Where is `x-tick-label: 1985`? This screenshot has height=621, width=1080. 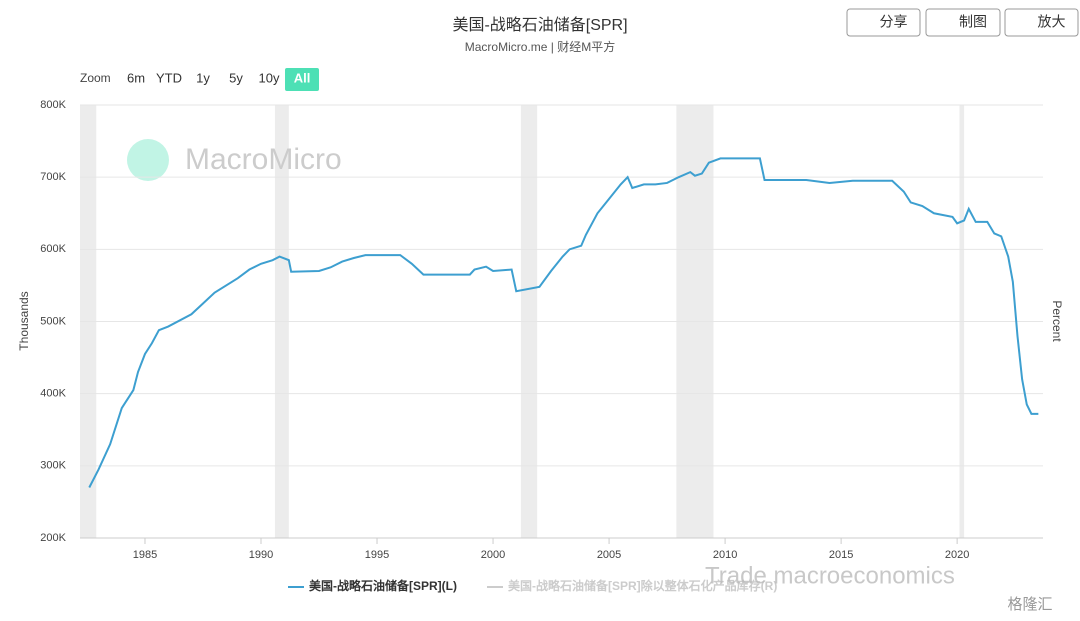 x-tick-label: 1985 is located at coordinates (145, 555).